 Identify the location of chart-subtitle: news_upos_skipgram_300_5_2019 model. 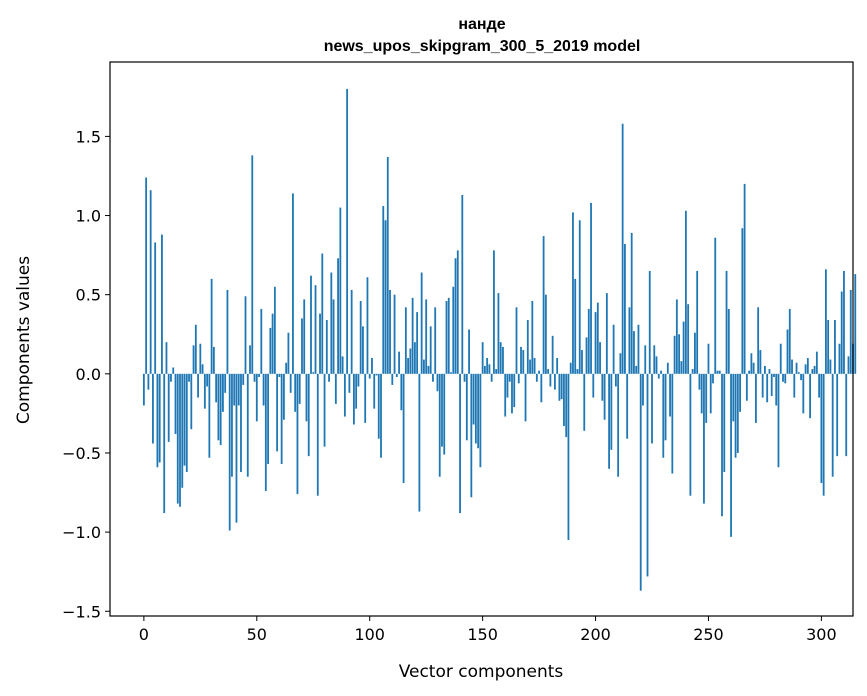
(482, 46).